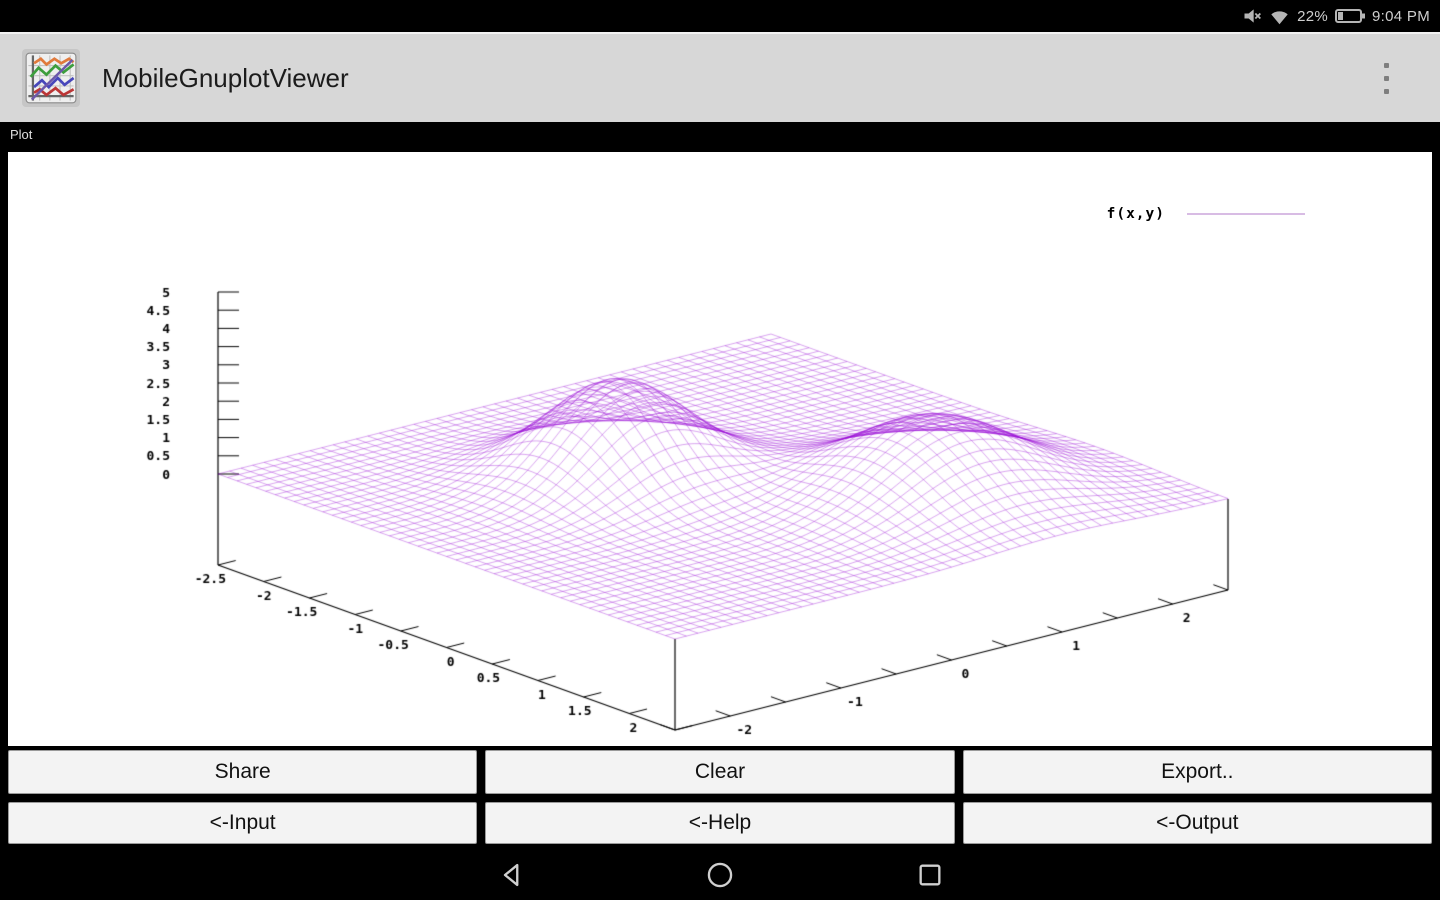 This screenshot has width=1440, height=900. I want to click on android-nav-bar, so click(720, 875).